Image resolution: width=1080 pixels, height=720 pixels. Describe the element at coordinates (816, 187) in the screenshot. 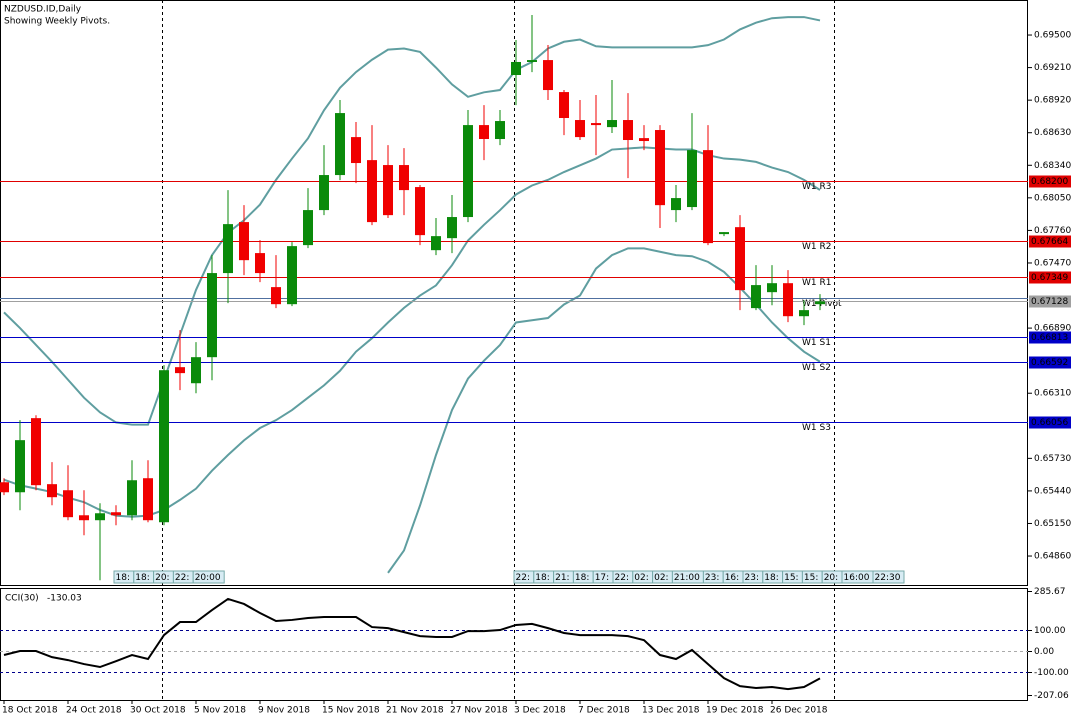

I see `pivot-name: W1 R3` at that location.